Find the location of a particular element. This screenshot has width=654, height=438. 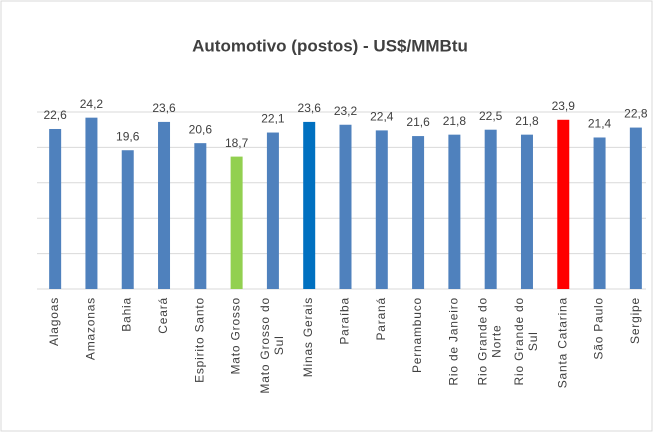

x-tick-label: Ceará is located at coordinates (163, 315).